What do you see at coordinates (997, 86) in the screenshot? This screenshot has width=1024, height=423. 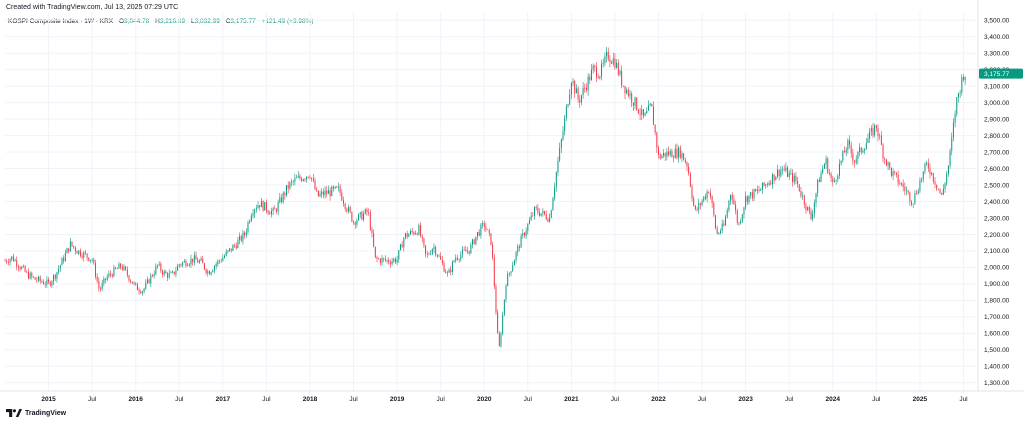 I see `y-tick-label: 3,100.00` at bounding box center [997, 86].